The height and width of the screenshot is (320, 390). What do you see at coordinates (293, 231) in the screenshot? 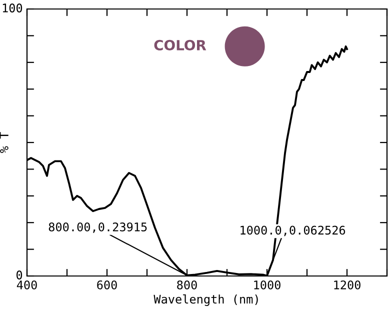
I see `annotation: 1000.0,0.062526` at bounding box center [293, 231].